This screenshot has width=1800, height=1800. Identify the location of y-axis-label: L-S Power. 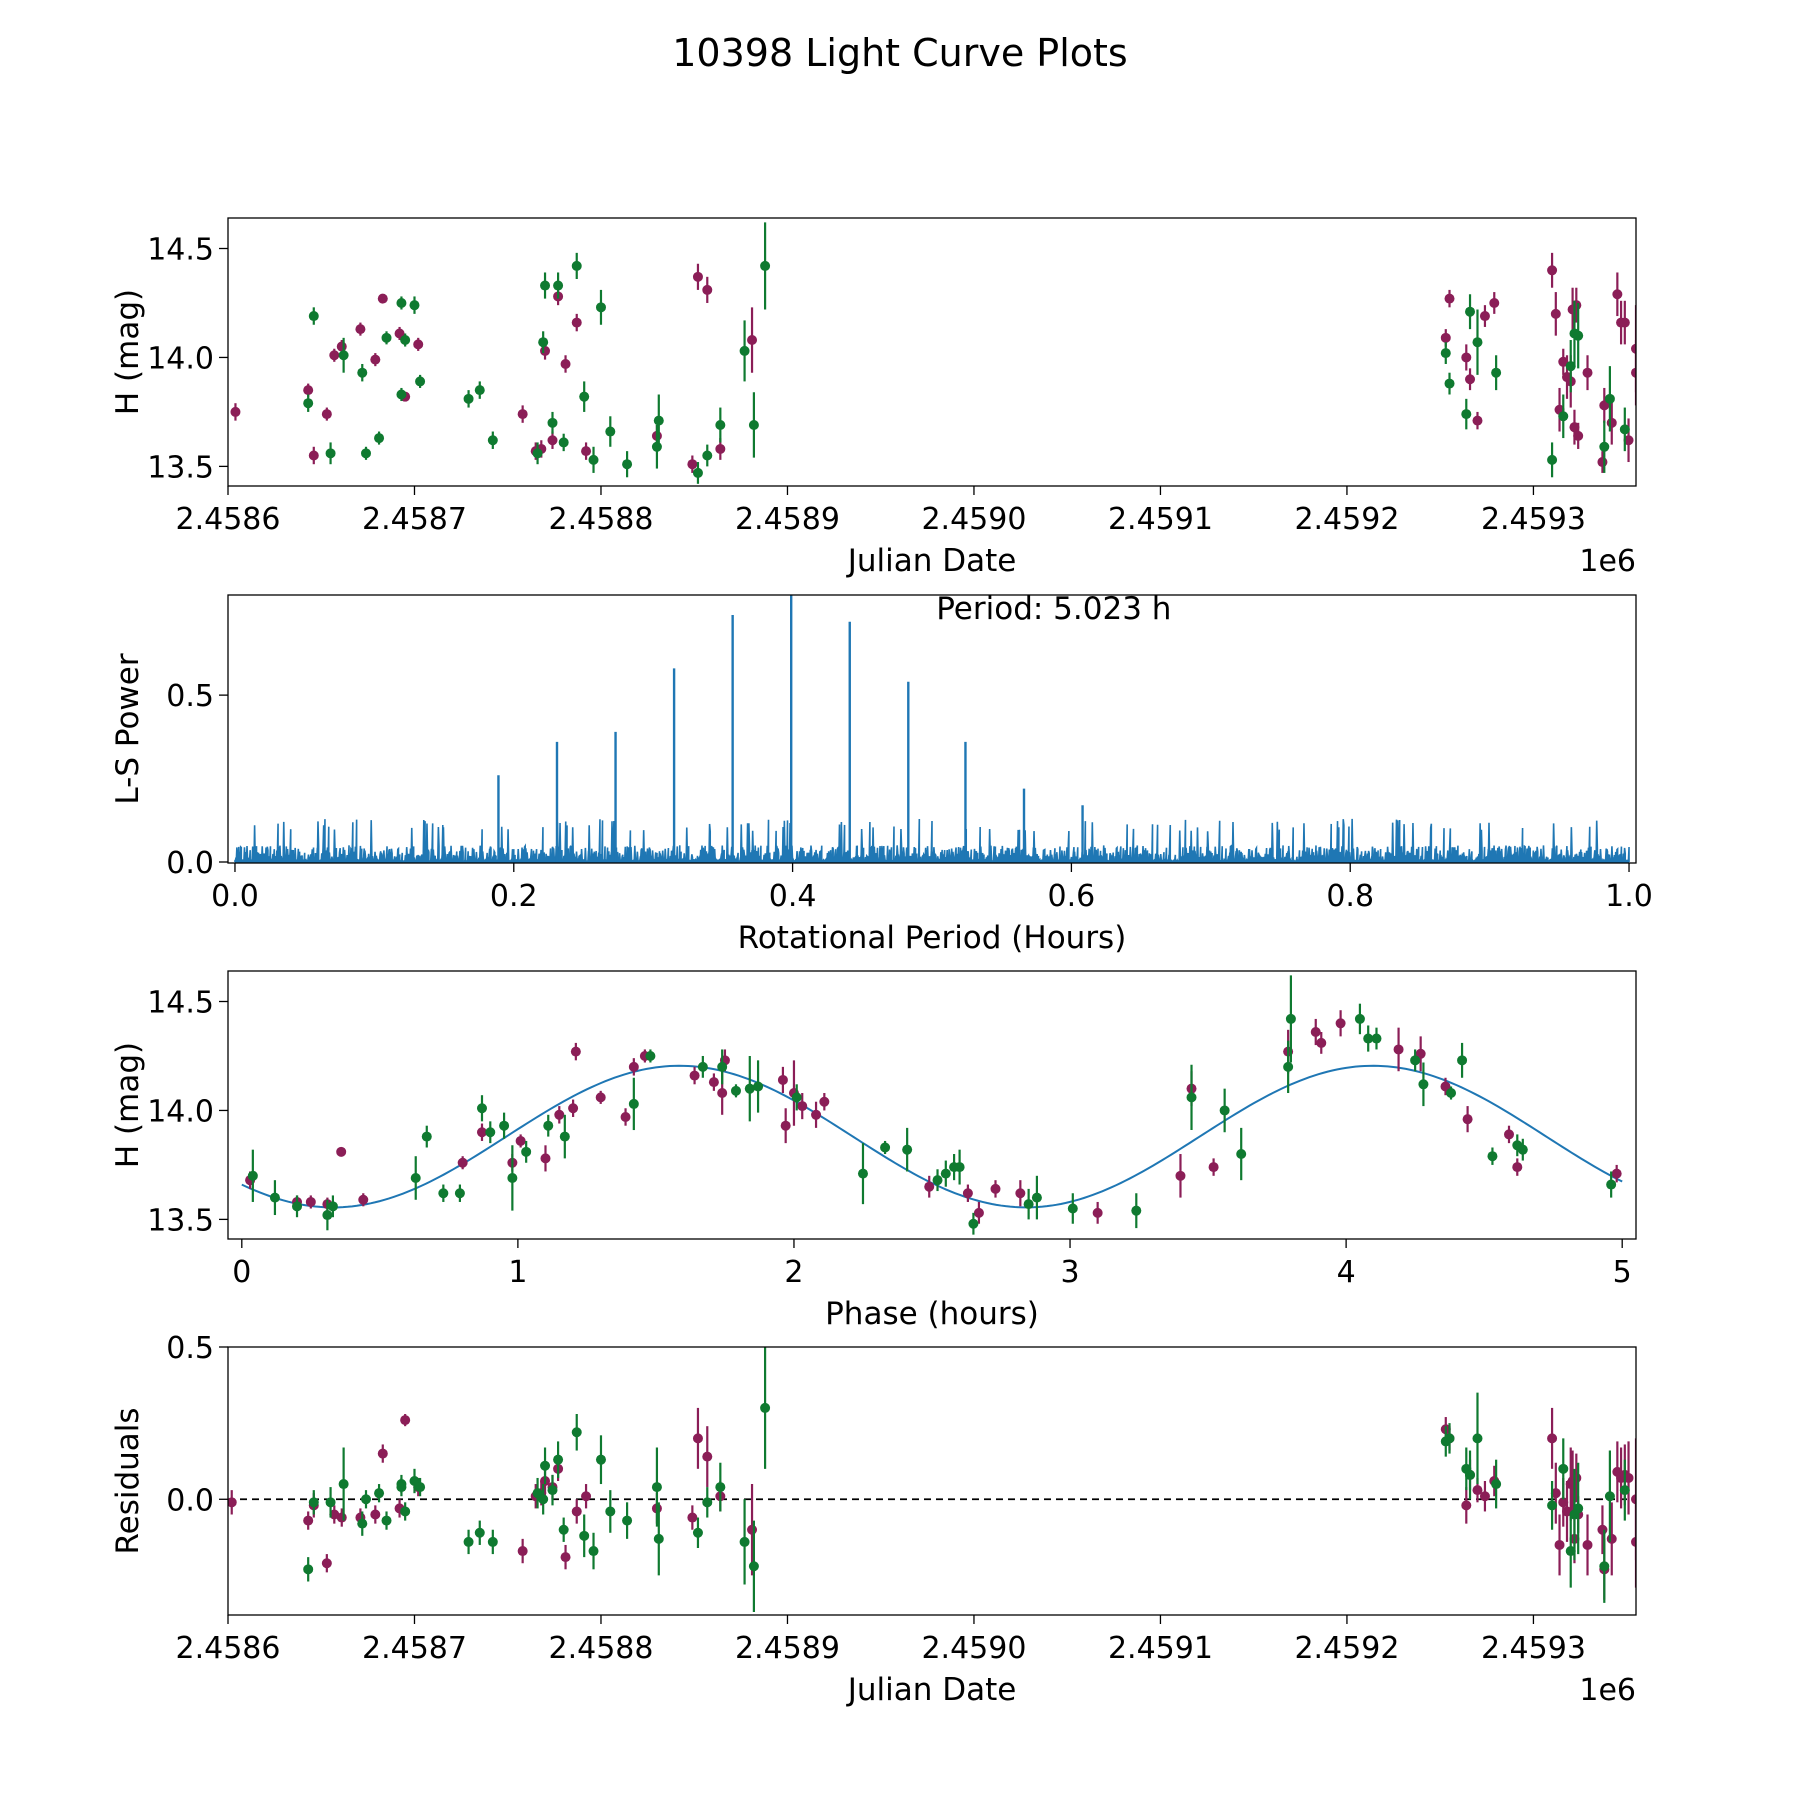
(128, 728).